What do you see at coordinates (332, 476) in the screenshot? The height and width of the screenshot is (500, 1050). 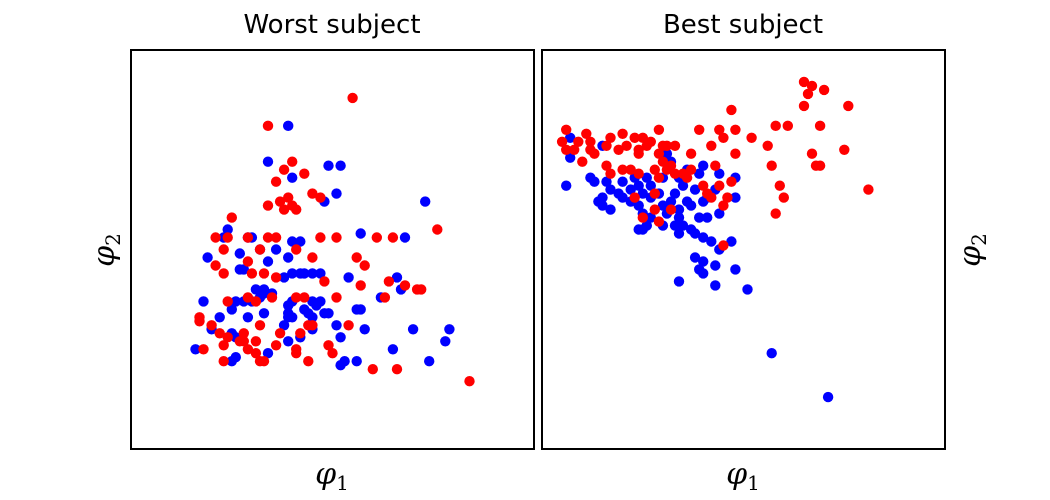 I see `x-axis-label-worst: φ1` at bounding box center [332, 476].